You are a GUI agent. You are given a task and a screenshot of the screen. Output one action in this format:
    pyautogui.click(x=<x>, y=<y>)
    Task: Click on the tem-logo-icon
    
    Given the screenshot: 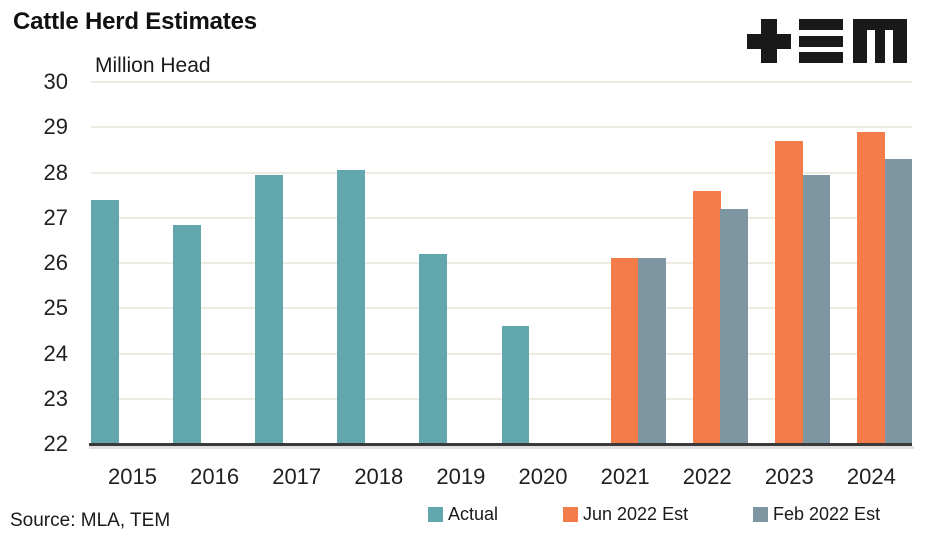 What is the action you would take?
    pyautogui.click(x=827, y=41)
    